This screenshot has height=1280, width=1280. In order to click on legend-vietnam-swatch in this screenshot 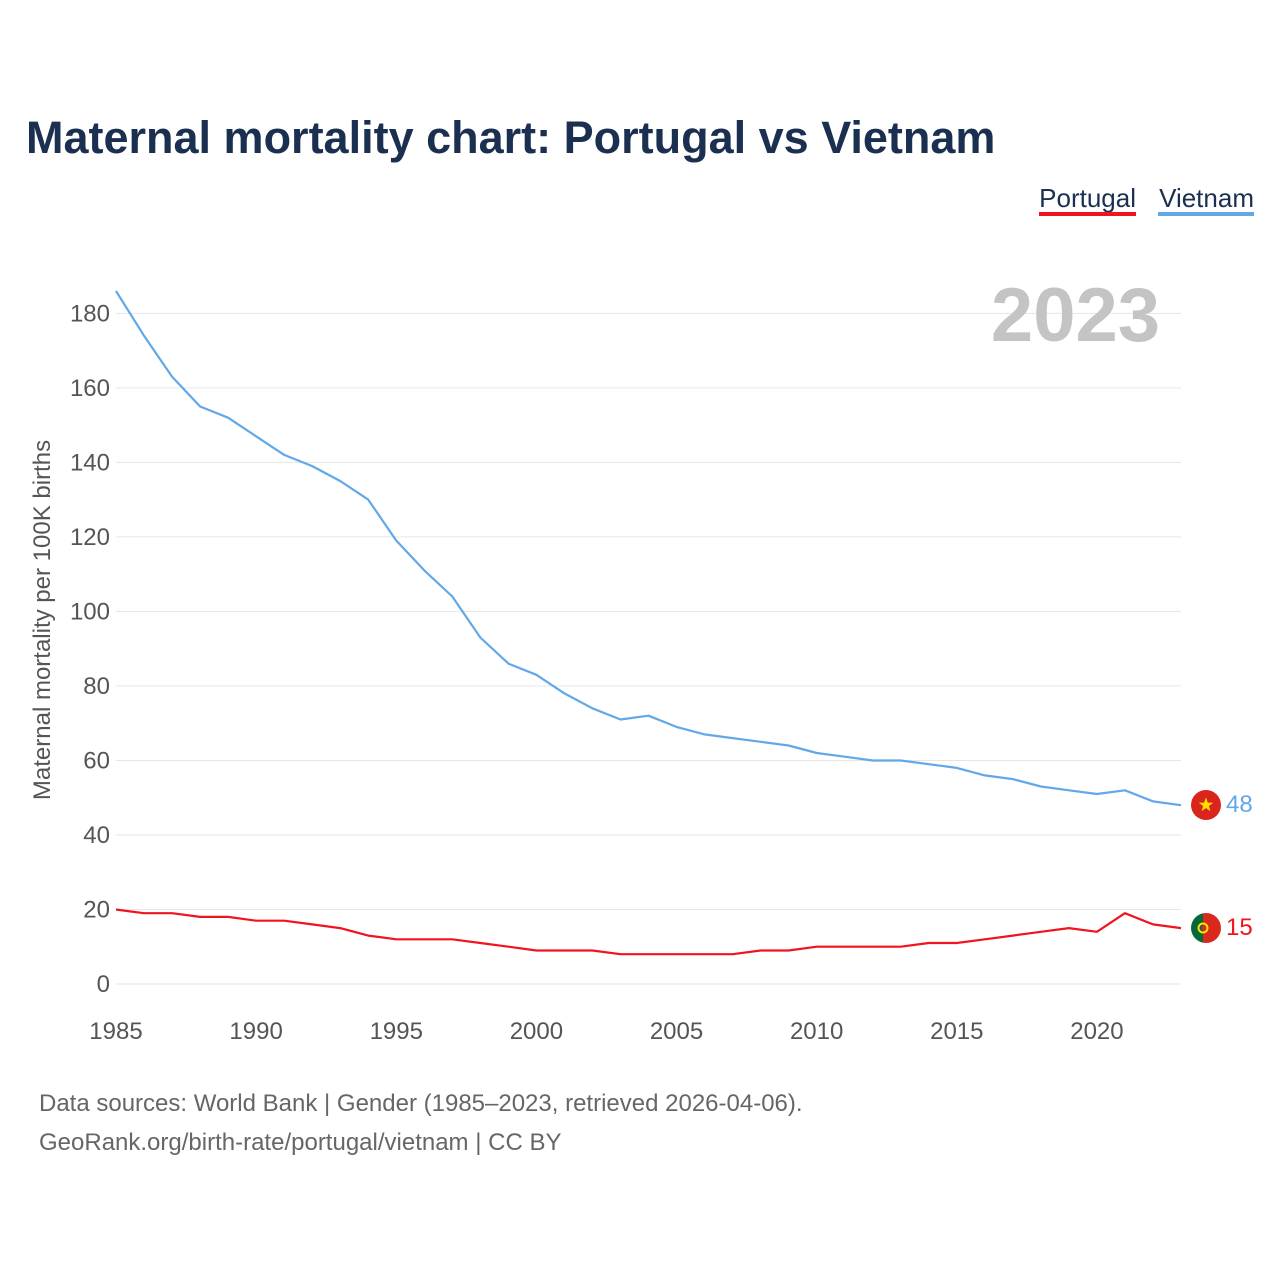, I will do `click(1206, 214)`.